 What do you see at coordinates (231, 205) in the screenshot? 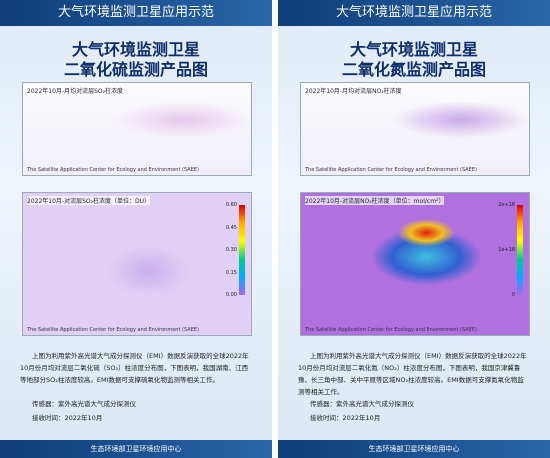
I see `colorbar-tick: 0.60` at bounding box center [231, 205].